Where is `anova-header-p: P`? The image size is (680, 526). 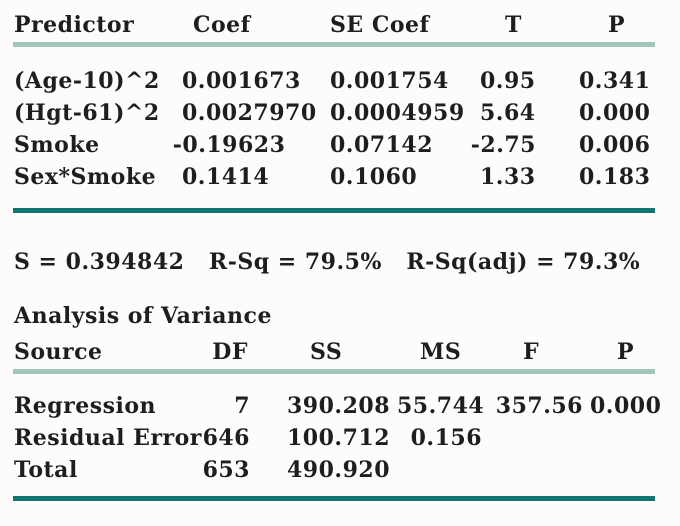 anova-header-p: P is located at coordinates (626, 352).